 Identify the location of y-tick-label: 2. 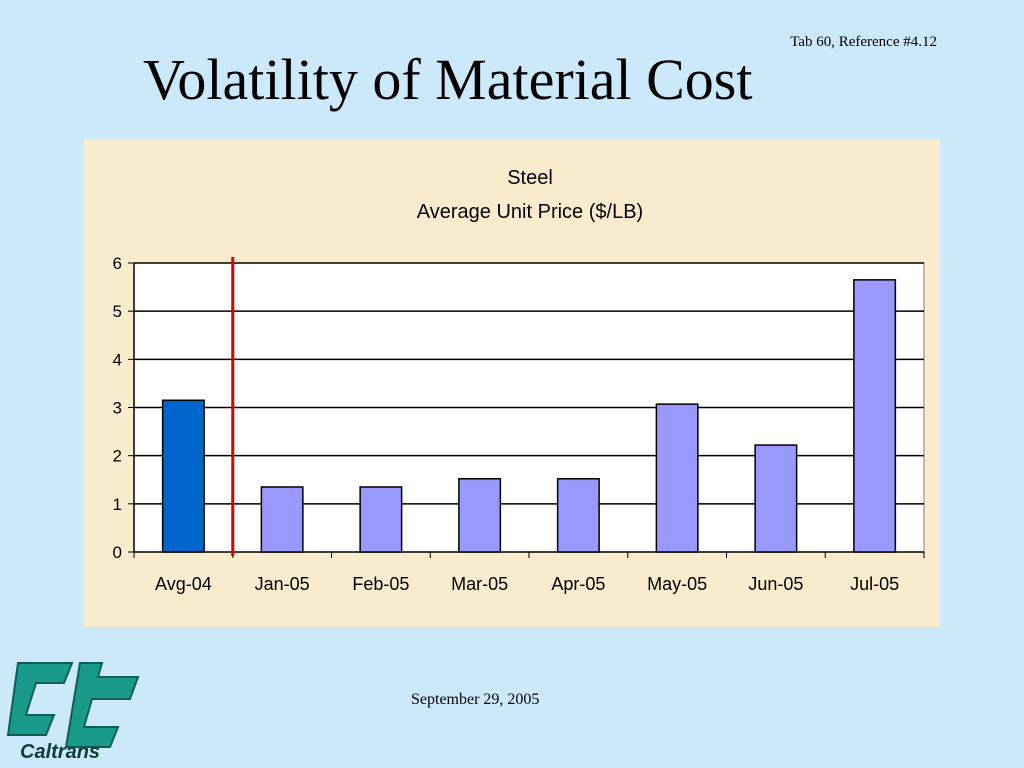
(117, 456).